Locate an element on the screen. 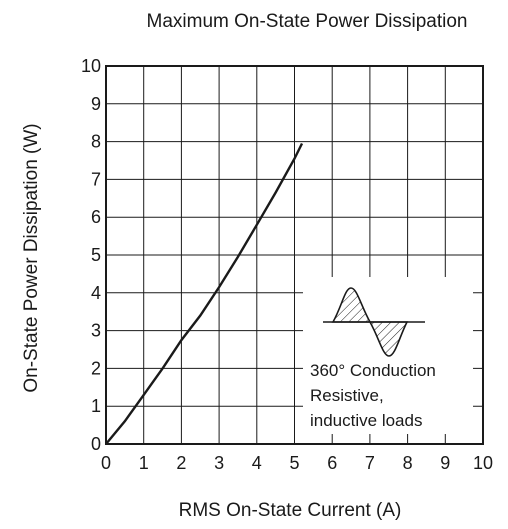 The image size is (508, 529). y-tick-label-10: 10 is located at coordinates (91, 66).